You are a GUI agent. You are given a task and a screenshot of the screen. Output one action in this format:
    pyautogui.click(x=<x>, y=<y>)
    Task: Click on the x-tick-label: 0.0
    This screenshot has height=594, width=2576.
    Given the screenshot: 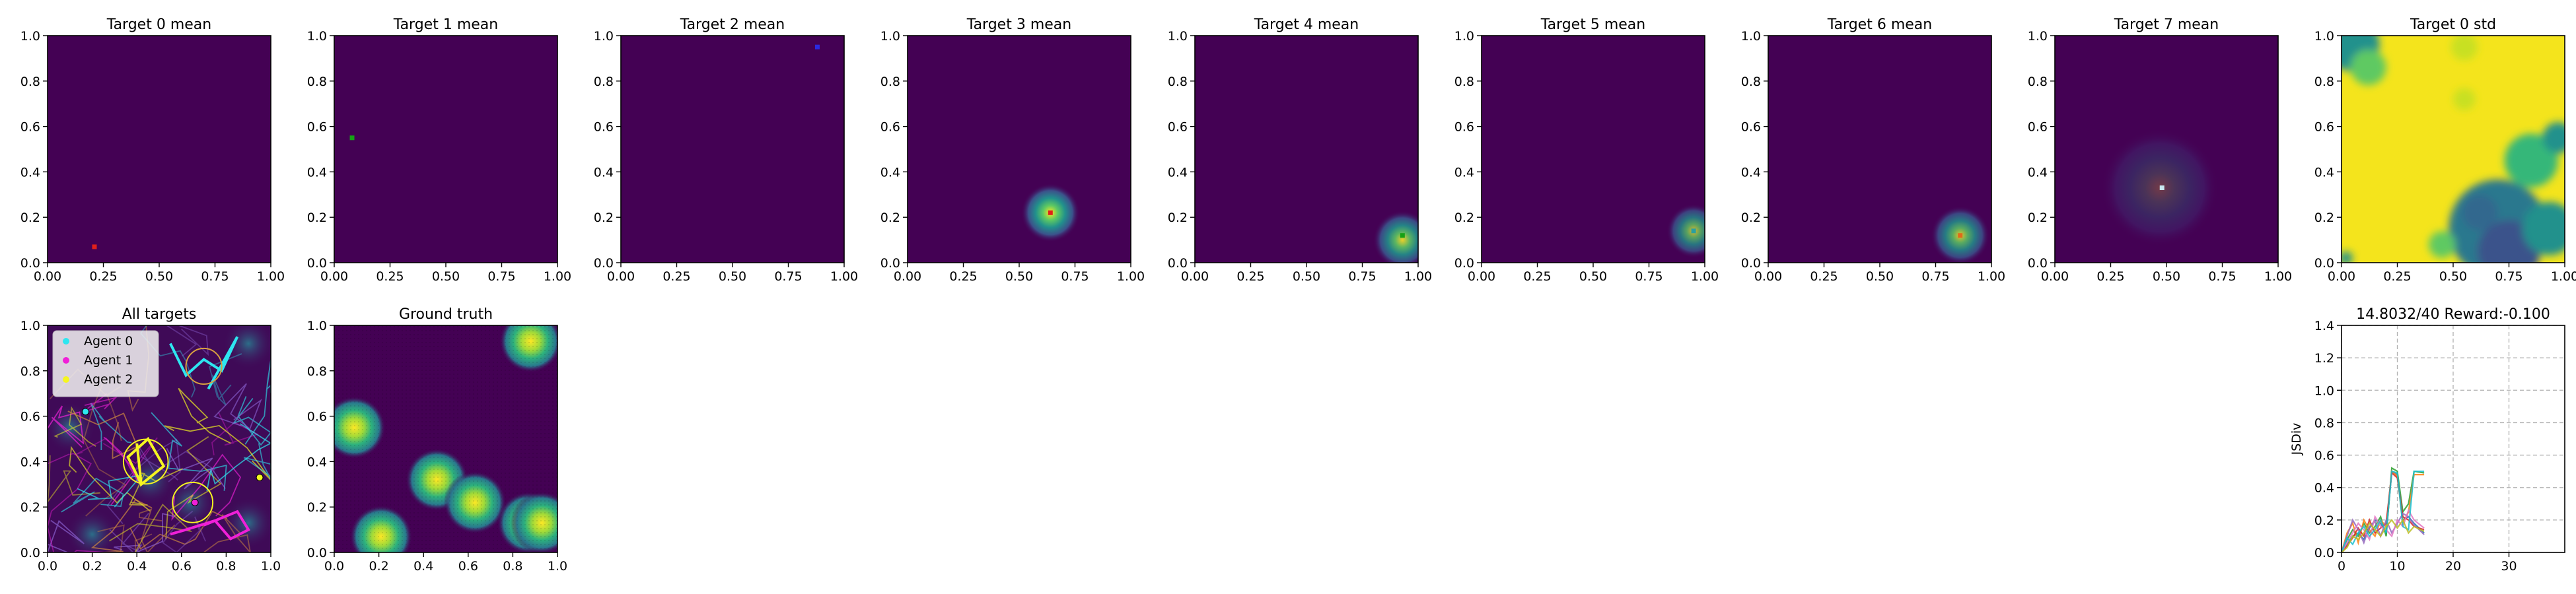 What is the action you would take?
    pyautogui.click(x=334, y=566)
    